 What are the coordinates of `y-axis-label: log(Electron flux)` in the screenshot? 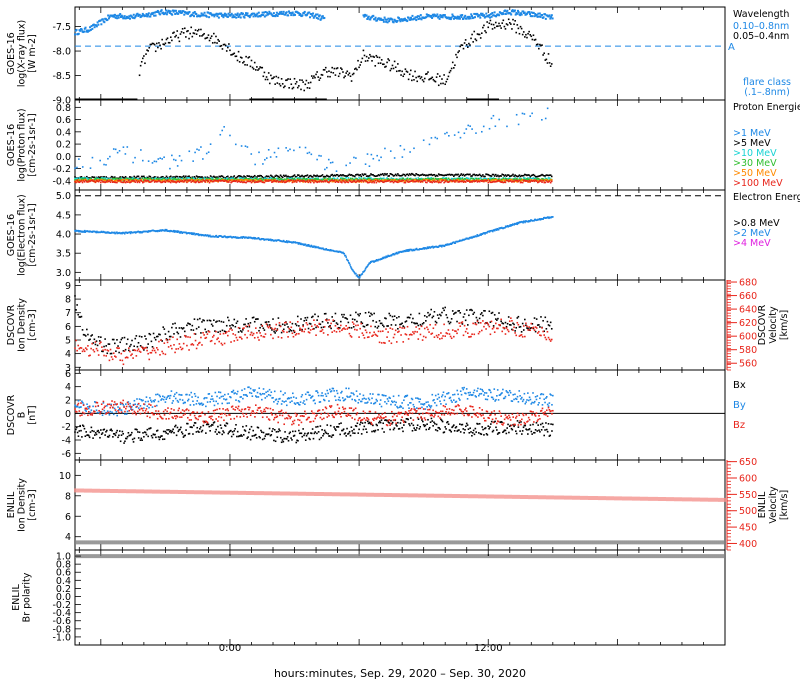 It's located at (22, 235).